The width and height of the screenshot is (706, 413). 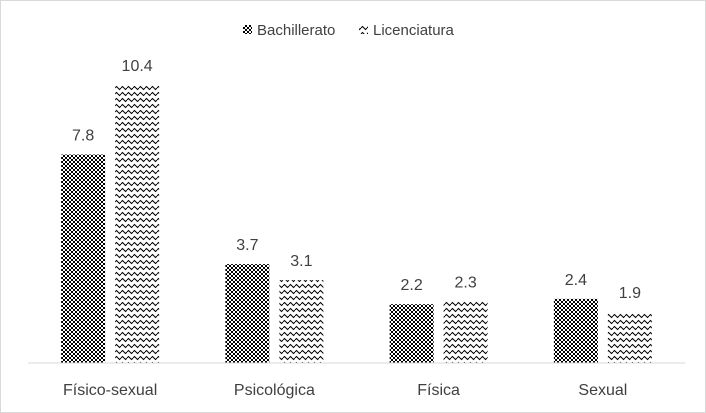 I want to click on data-label-licenciatura-3: 1.9, so click(x=630, y=293).